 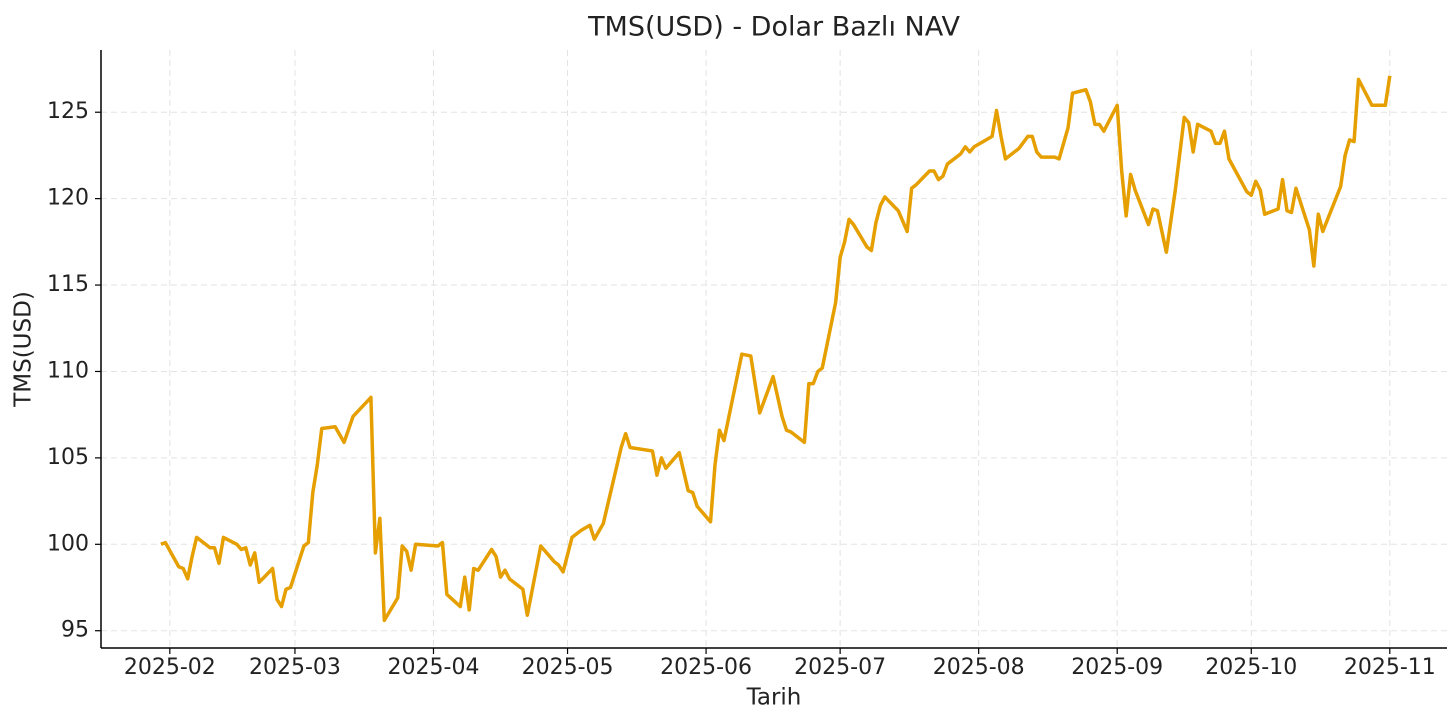 I want to click on x-tick-label: 2025-06, so click(x=706, y=667).